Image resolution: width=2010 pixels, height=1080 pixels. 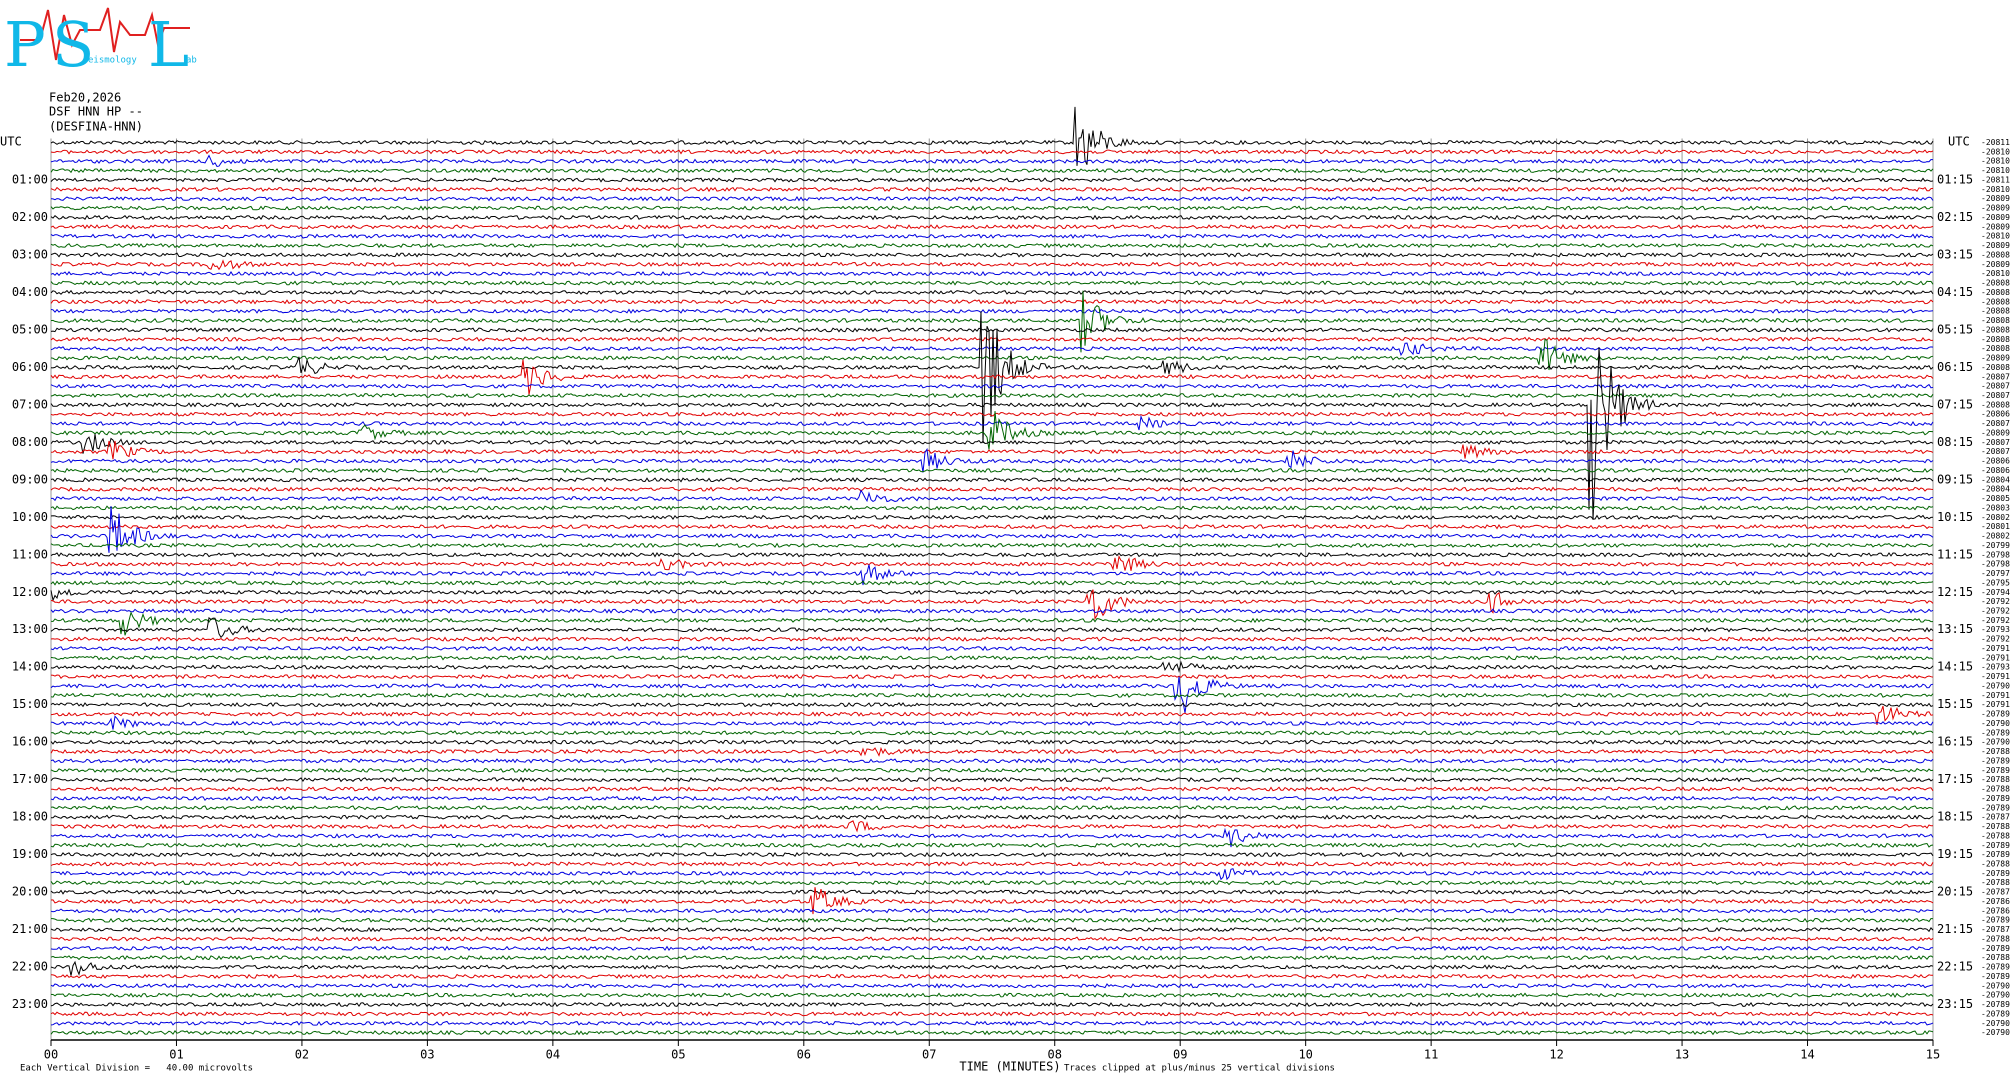 I want to click on x-tick-label: 02, so click(x=302, y=1055).